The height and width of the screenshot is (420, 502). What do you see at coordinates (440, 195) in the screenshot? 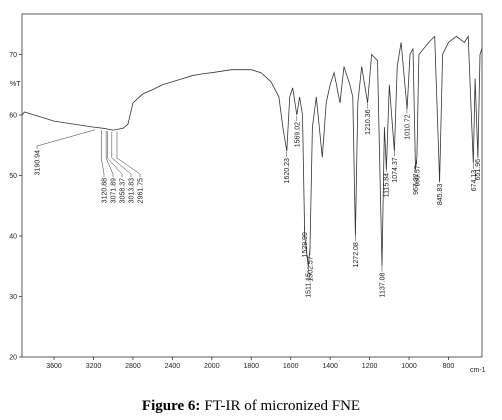
I see `peak-label: 845.83` at bounding box center [440, 195].